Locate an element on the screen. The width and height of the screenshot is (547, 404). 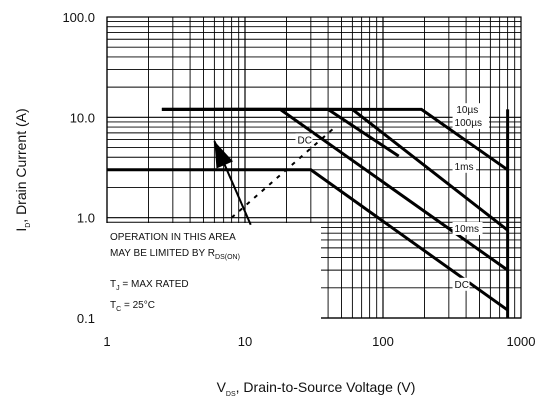
curve-label-2: 1ms is located at coordinates (464, 167).